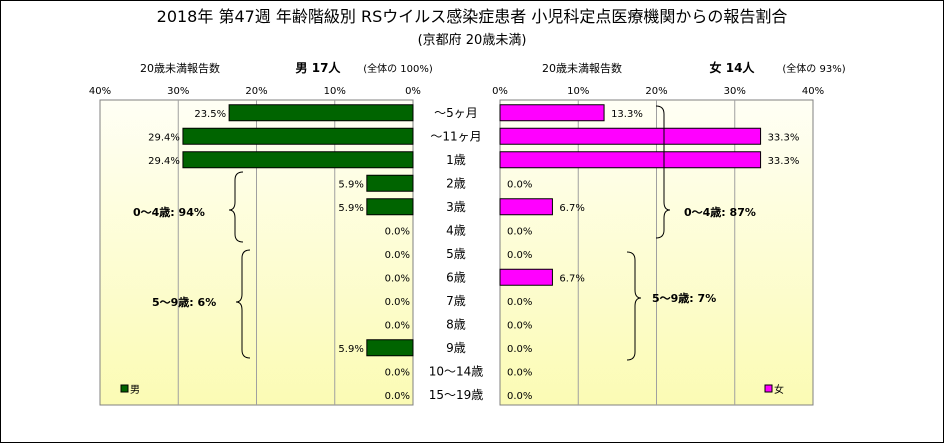  What do you see at coordinates (578, 91) in the screenshot?
I see `female-tick-label: 10%` at bounding box center [578, 91].